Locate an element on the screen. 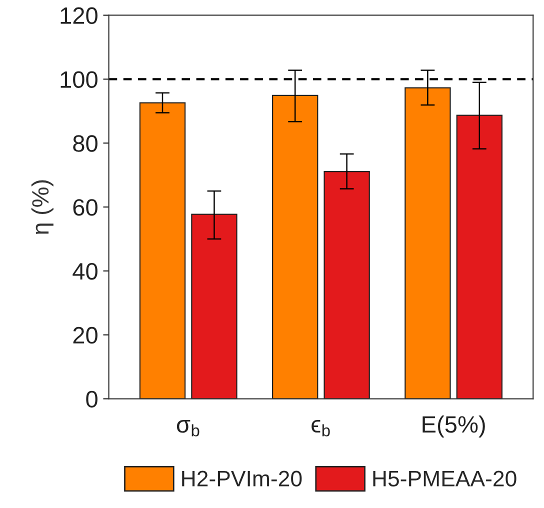 The height and width of the screenshot is (508, 544). y-tick-label: 120 is located at coordinates (79, 15).